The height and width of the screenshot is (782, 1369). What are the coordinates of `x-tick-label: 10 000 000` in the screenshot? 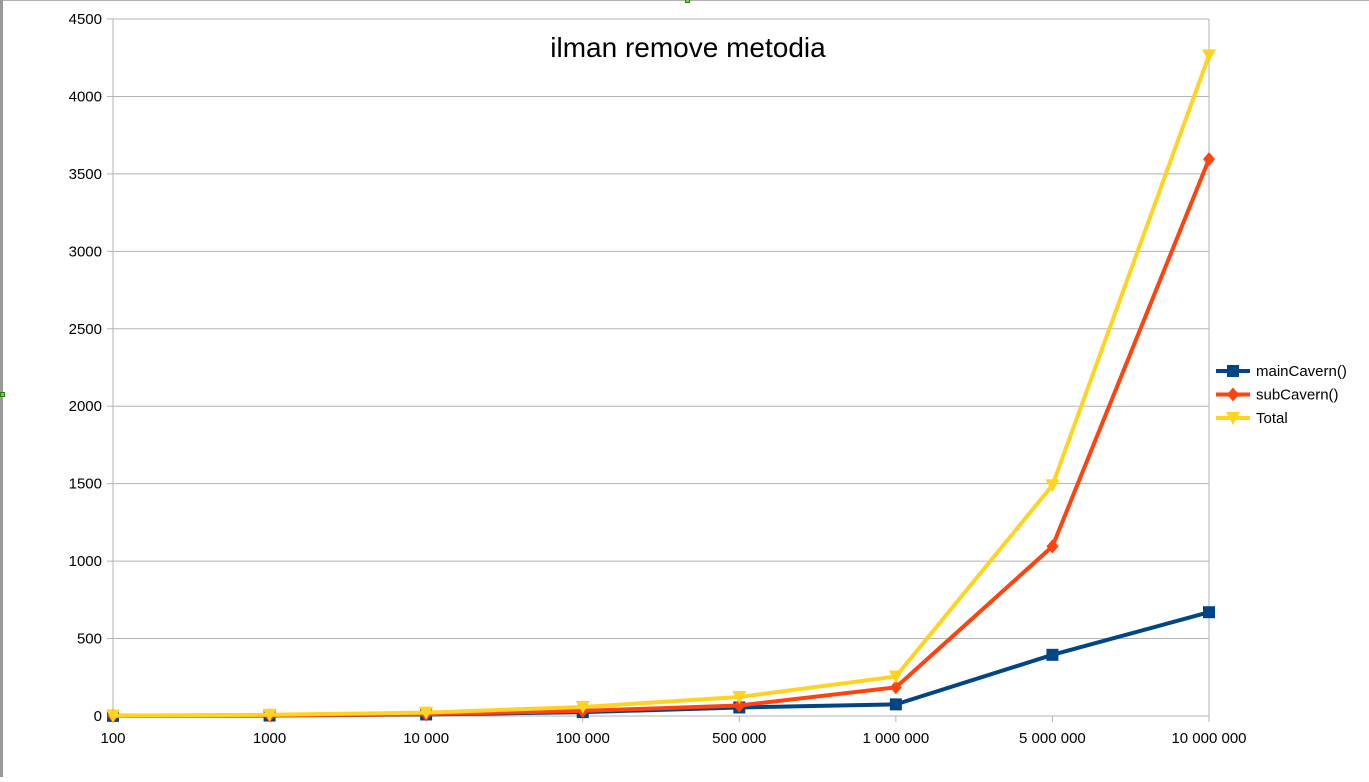 It's located at (1208, 738).